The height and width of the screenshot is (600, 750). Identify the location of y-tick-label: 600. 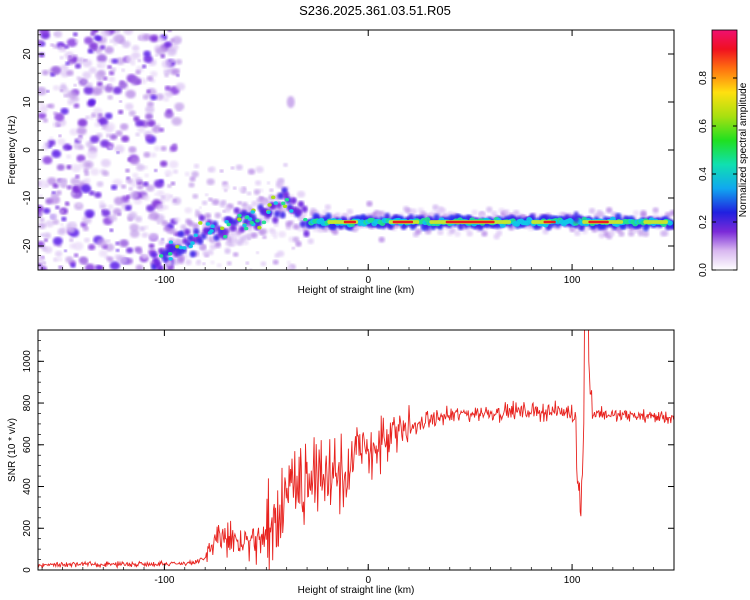
(27, 444).